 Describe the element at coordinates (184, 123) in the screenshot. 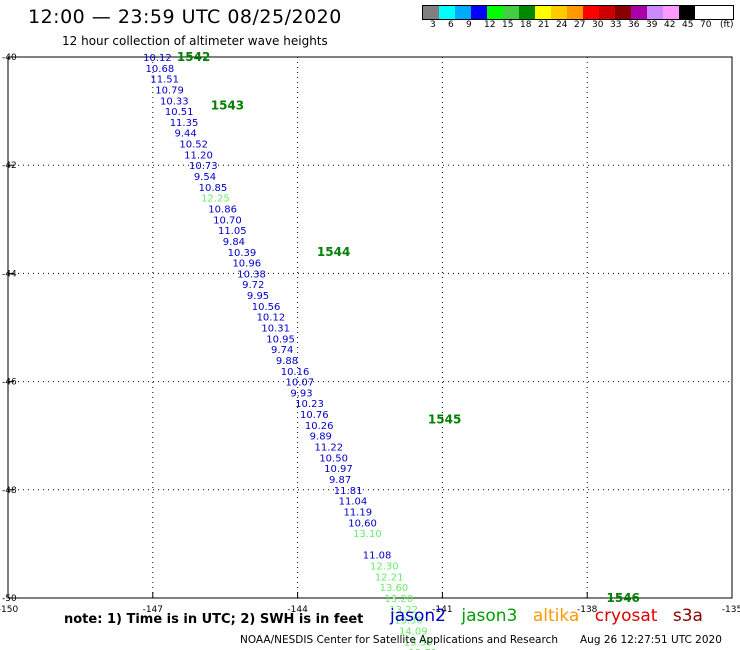

I see `data-label-jason2: 11.35` at that location.